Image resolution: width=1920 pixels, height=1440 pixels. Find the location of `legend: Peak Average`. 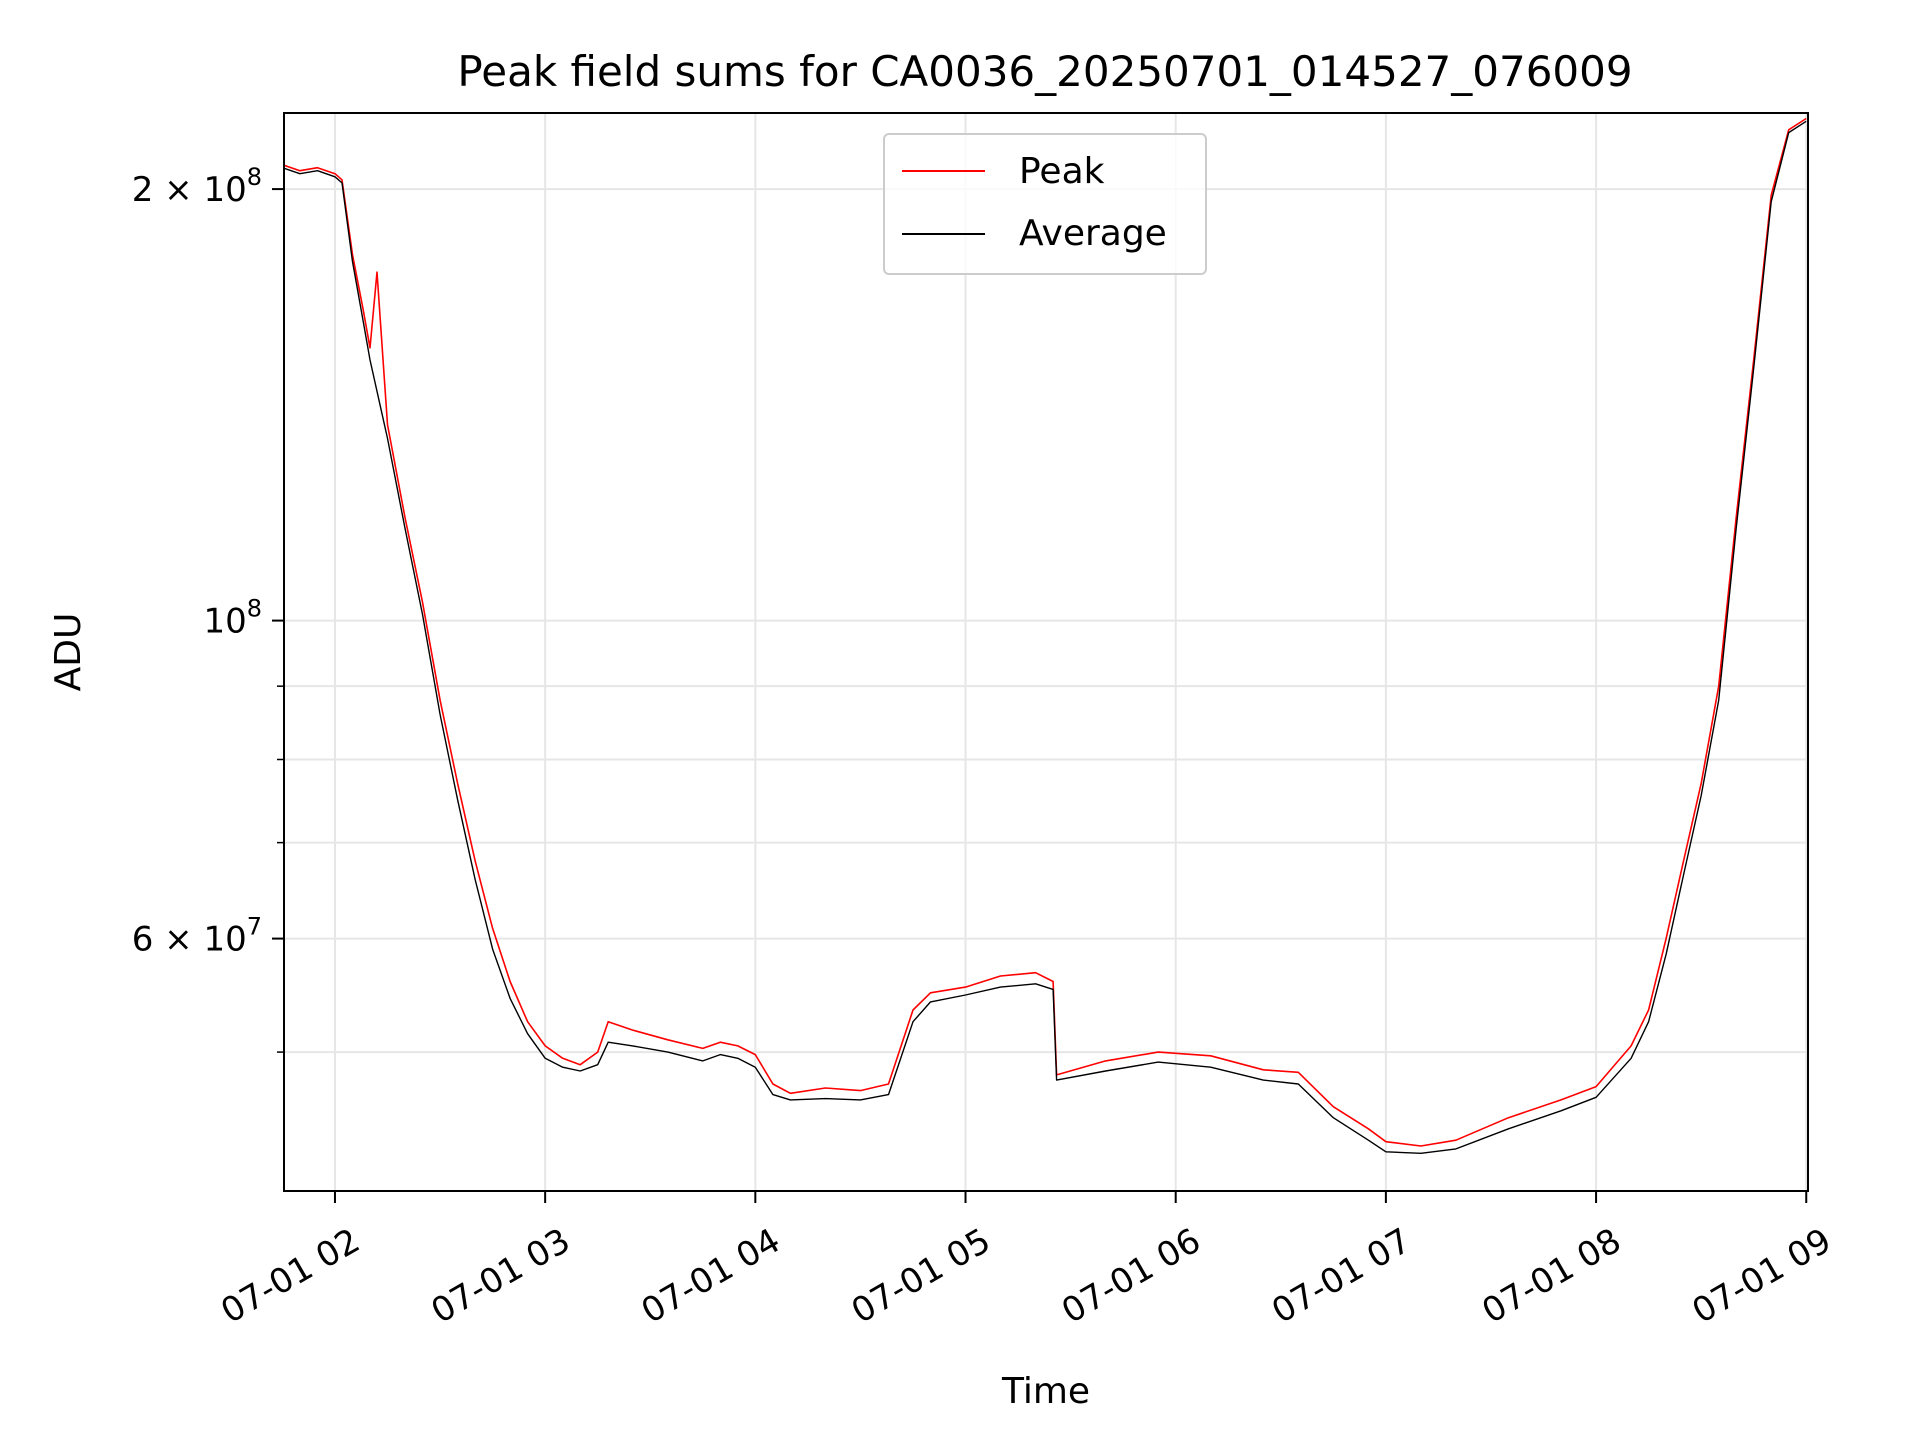

legend: Peak Average is located at coordinates (1045, 204).